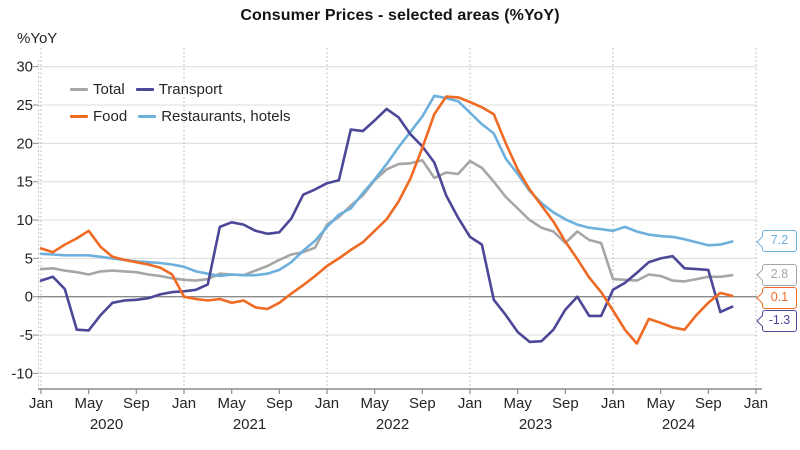 The image size is (800, 450). I want to click on svg-text: 2021, so click(249, 424).